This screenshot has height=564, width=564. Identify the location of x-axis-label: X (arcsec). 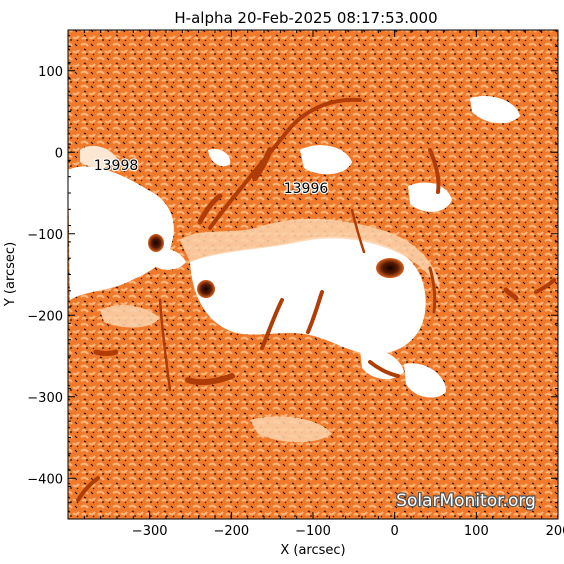
(312, 550).